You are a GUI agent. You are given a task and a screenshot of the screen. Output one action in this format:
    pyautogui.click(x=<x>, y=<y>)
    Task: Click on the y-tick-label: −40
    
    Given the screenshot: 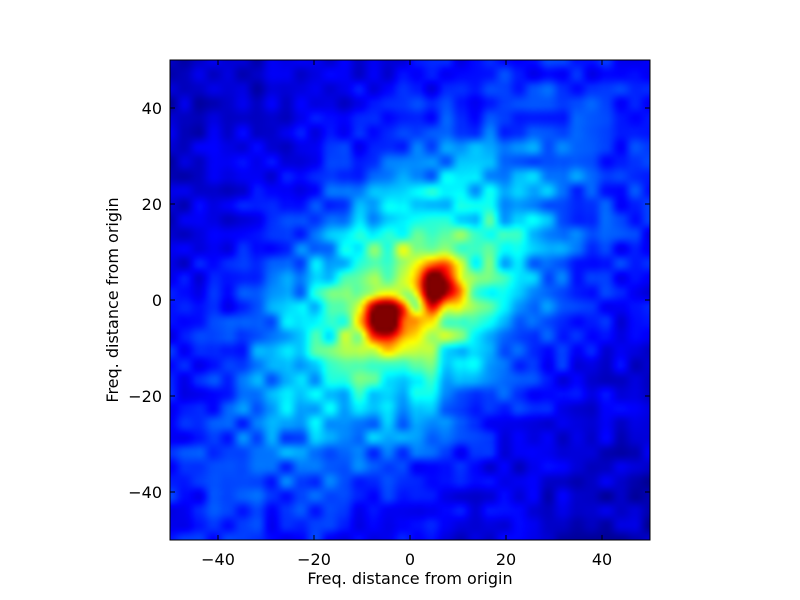 What is the action you would take?
    pyautogui.click(x=145, y=492)
    